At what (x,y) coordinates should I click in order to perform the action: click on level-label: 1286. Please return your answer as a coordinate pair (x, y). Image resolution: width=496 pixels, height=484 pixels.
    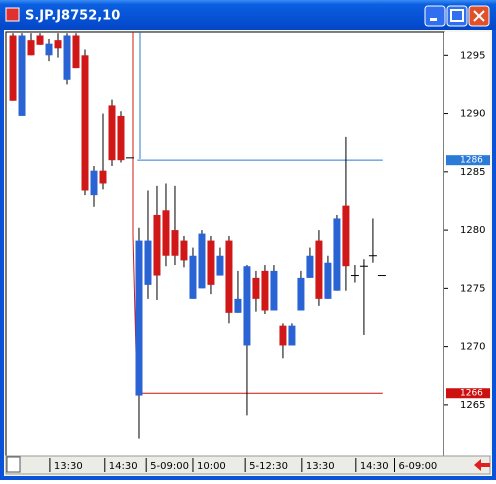
    Looking at the image, I should click on (471, 161).